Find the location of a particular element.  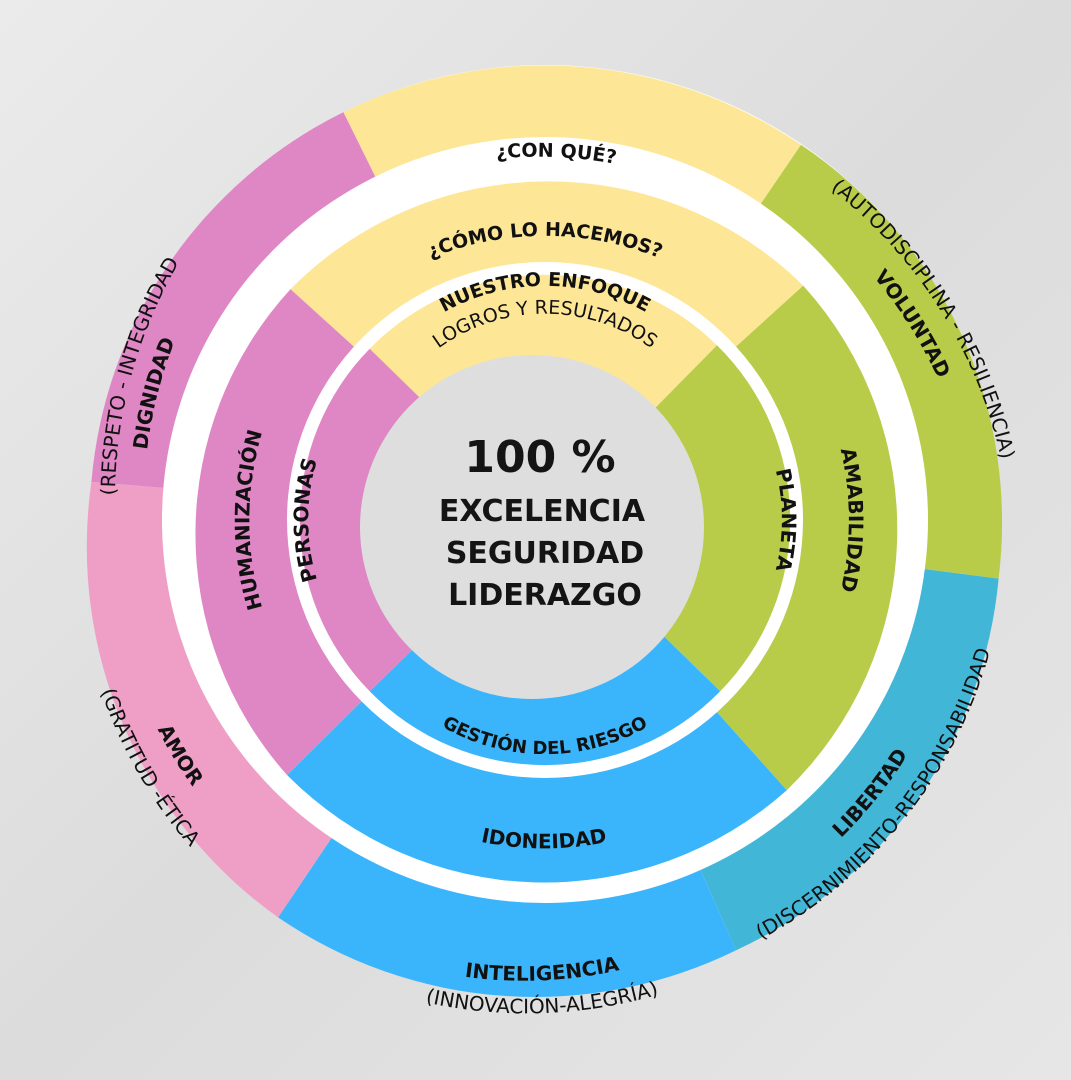

center-percent: 100 % is located at coordinates (539, 457).